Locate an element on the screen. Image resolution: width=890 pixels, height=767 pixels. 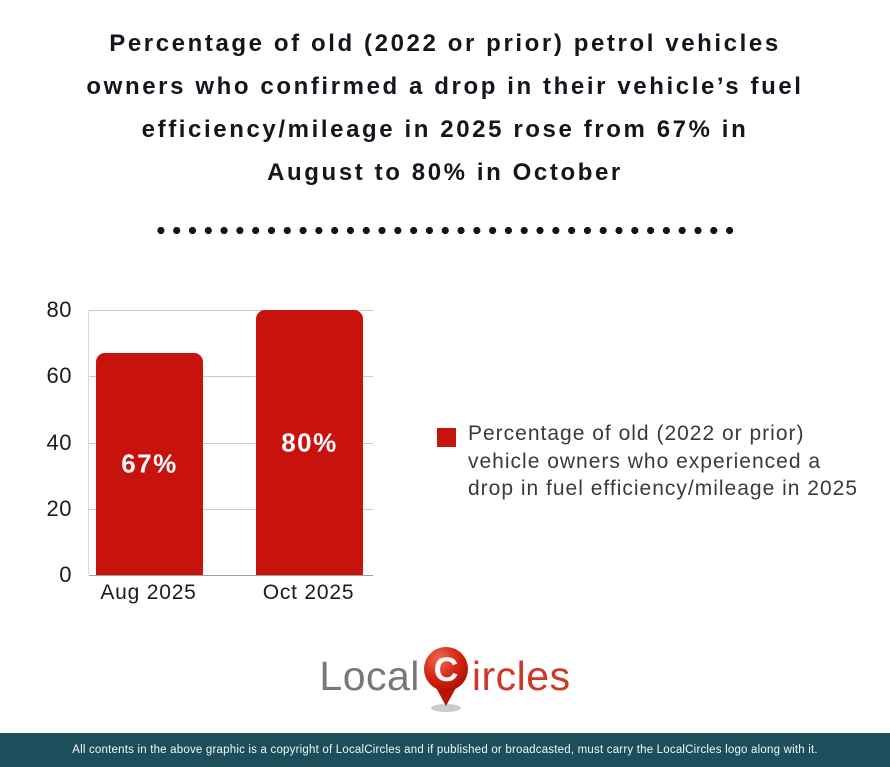
bar-value-label: 80% is located at coordinates (309, 442).